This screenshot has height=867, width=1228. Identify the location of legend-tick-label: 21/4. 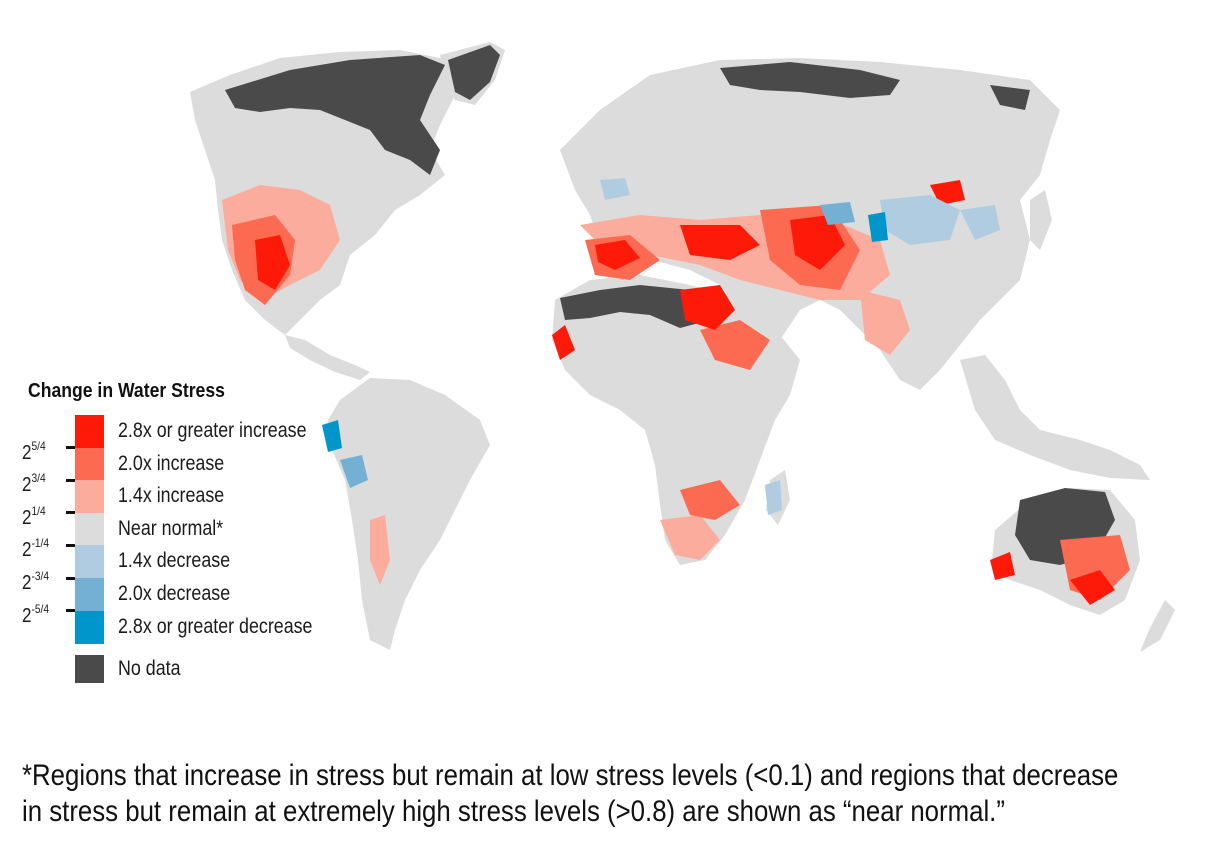
(34, 514).